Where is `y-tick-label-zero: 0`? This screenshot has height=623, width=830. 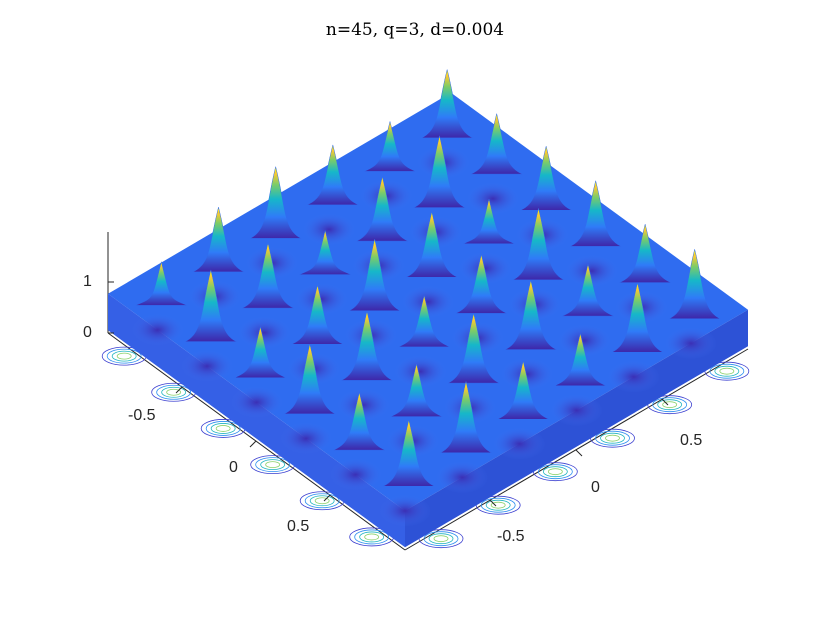
y-tick-label-zero: 0 is located at coordinates (595, 487).